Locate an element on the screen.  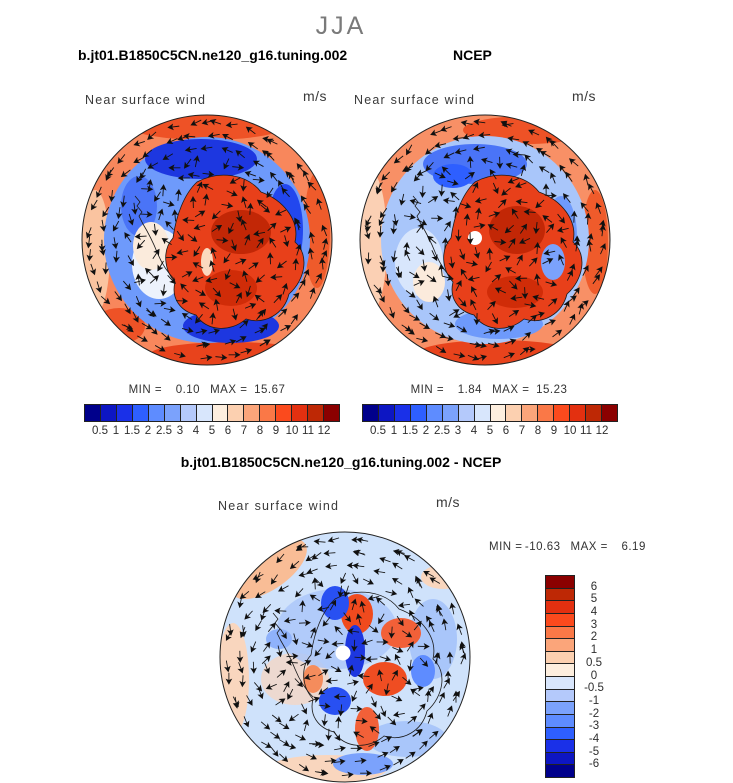
colorbar-segments is located at coordinates (212, 413).